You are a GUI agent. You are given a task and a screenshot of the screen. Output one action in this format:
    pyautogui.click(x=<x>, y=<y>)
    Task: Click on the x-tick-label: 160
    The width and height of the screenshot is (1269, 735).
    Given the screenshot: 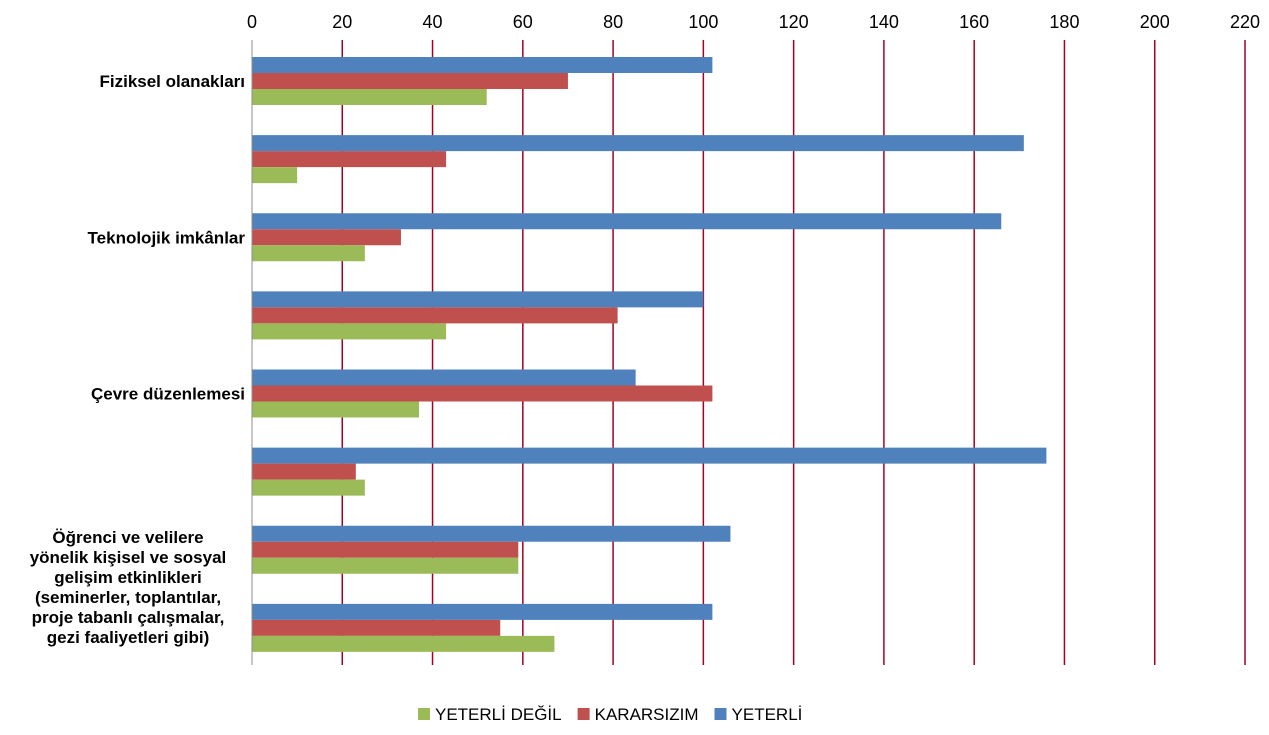 What is the action you would take?
    pyautogui.click(x=974, y=22)
    